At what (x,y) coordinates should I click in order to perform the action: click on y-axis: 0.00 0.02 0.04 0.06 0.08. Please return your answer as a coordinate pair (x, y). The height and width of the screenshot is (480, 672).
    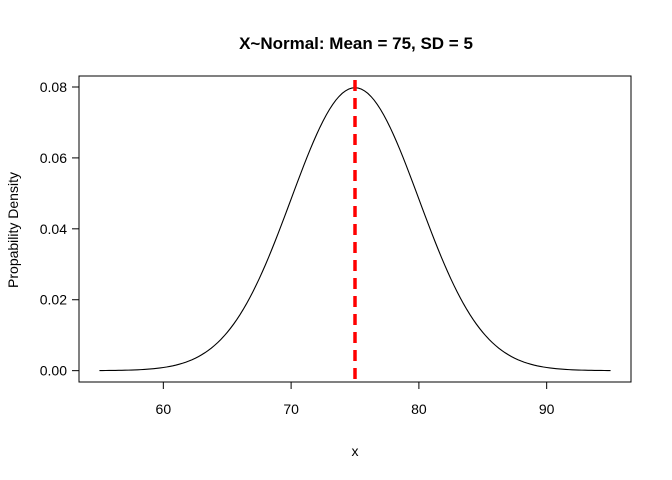
    Looking at the image, I should click on (60, 229).